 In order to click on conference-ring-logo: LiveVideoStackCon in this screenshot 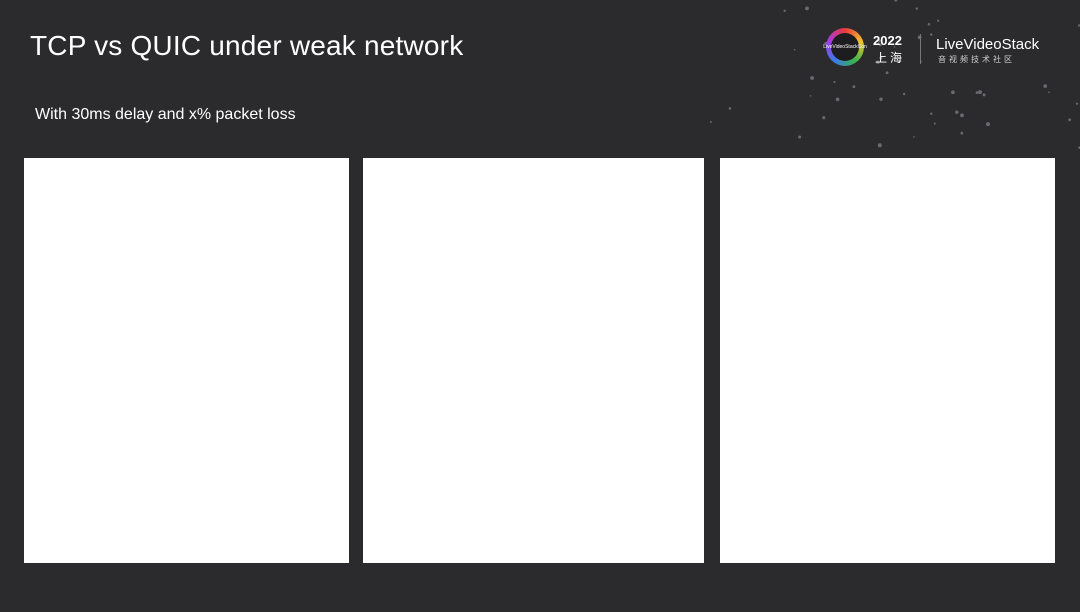, I will do `click(845, 47)`.